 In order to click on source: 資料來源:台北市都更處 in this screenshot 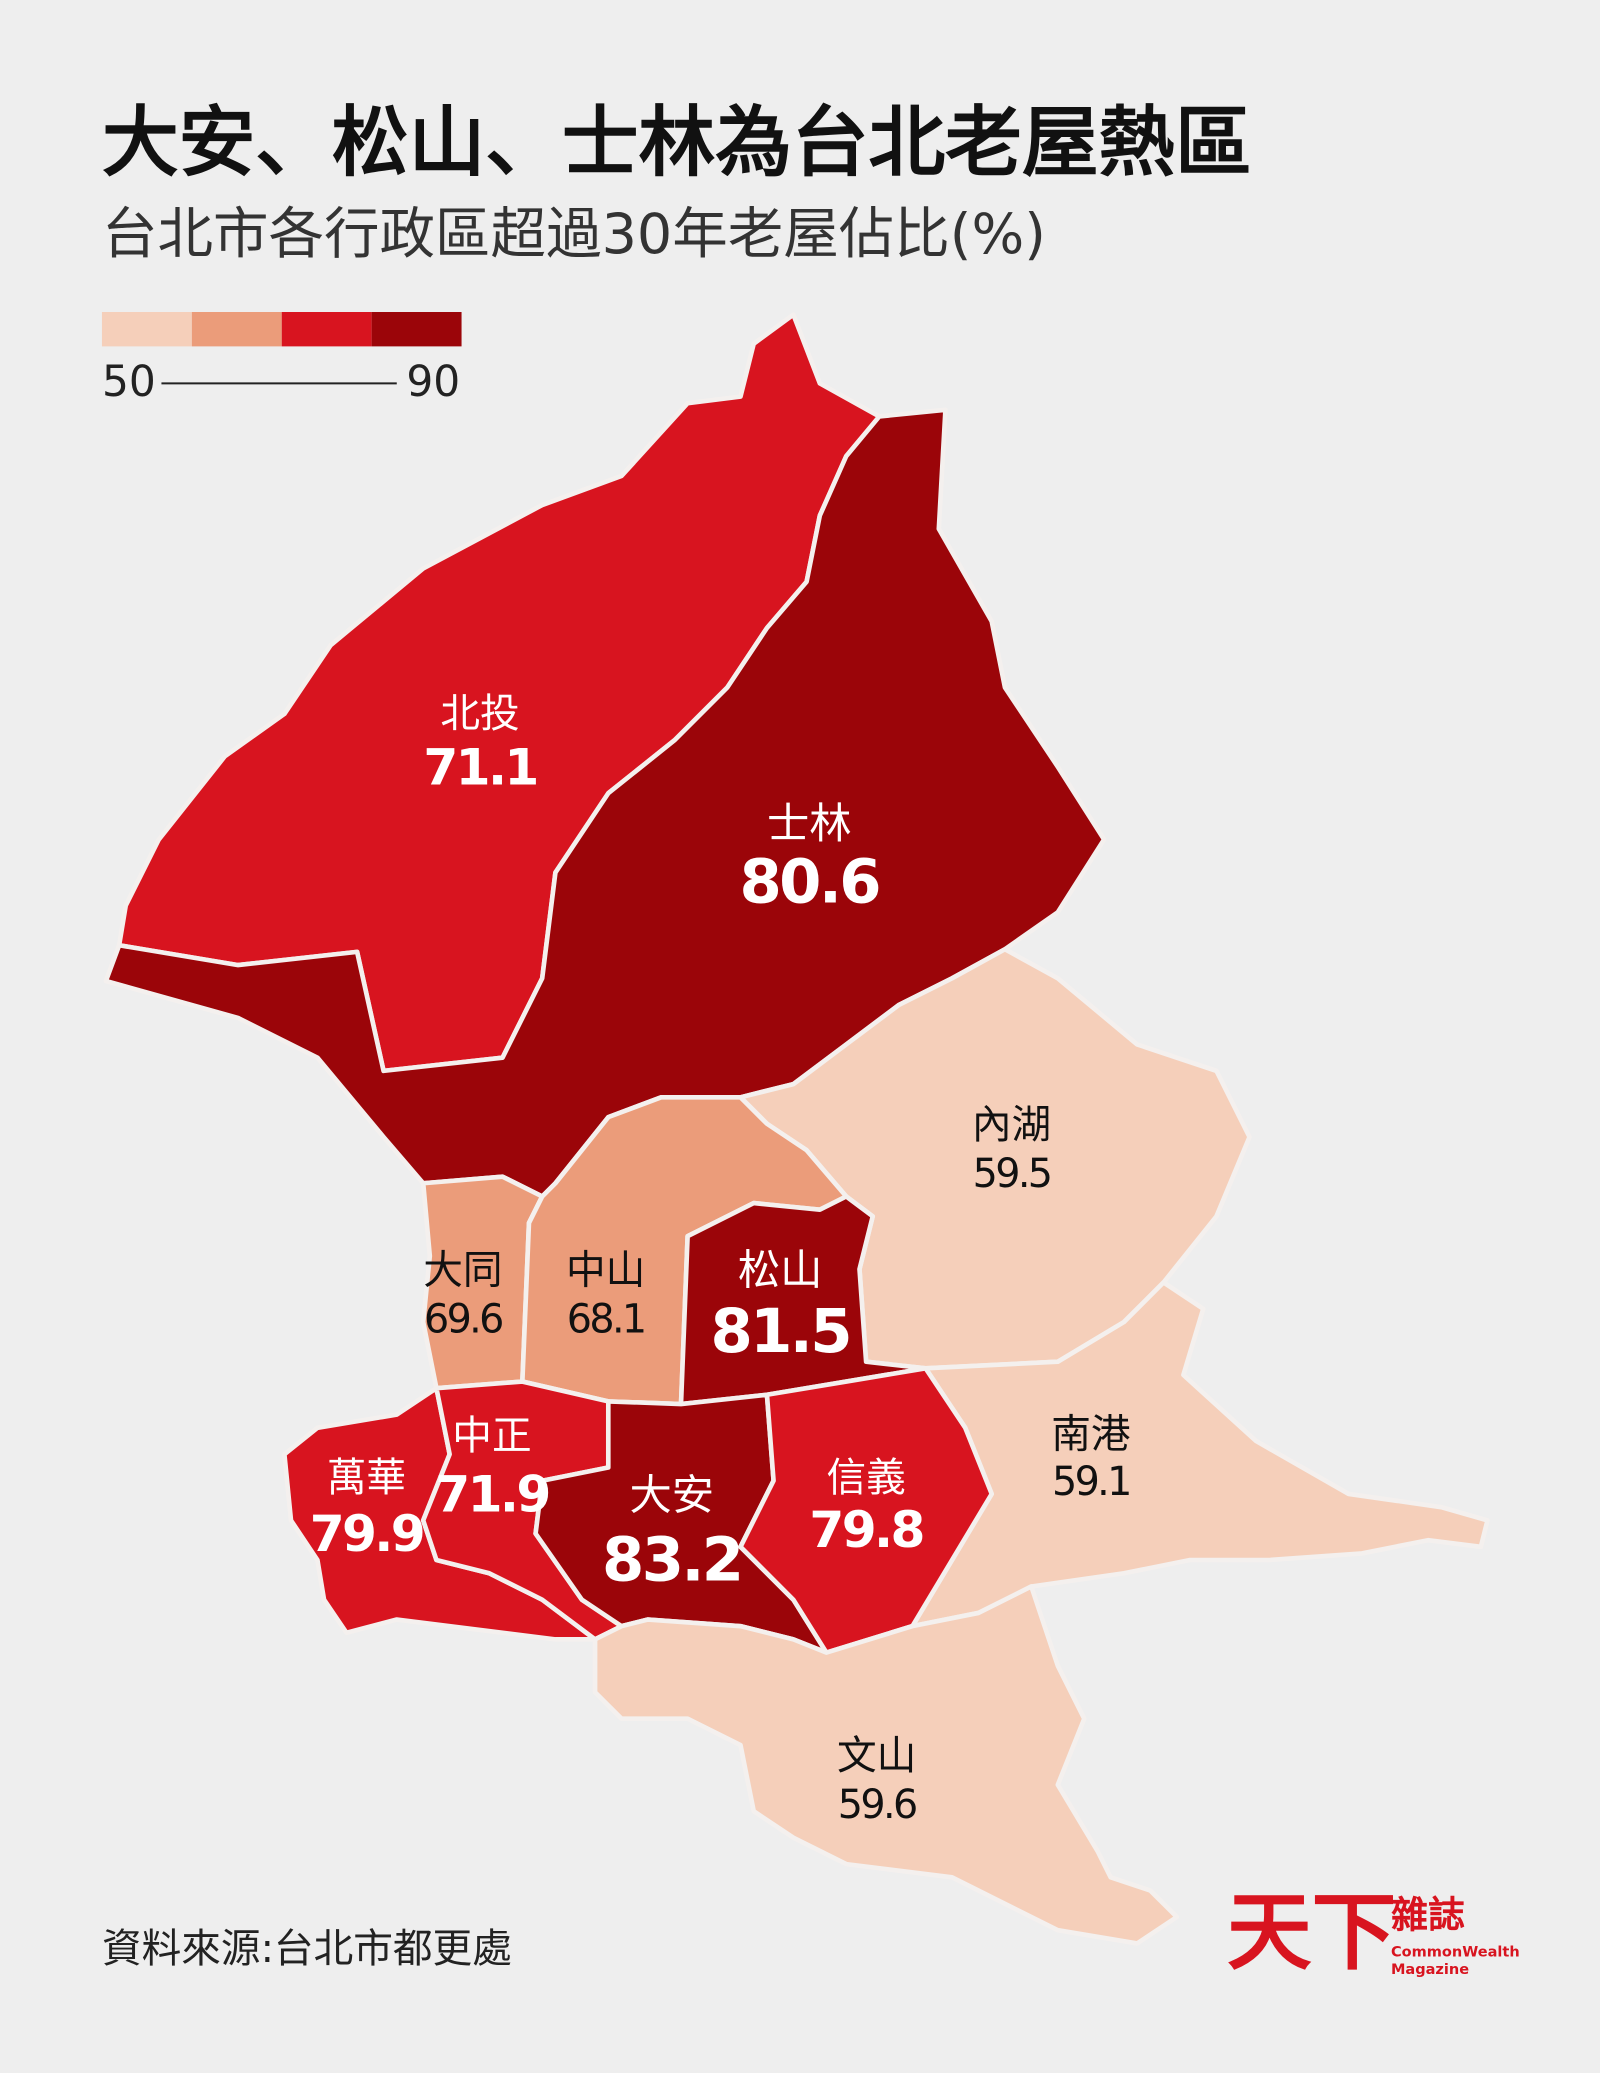, I will do `click(307, 1949)`.